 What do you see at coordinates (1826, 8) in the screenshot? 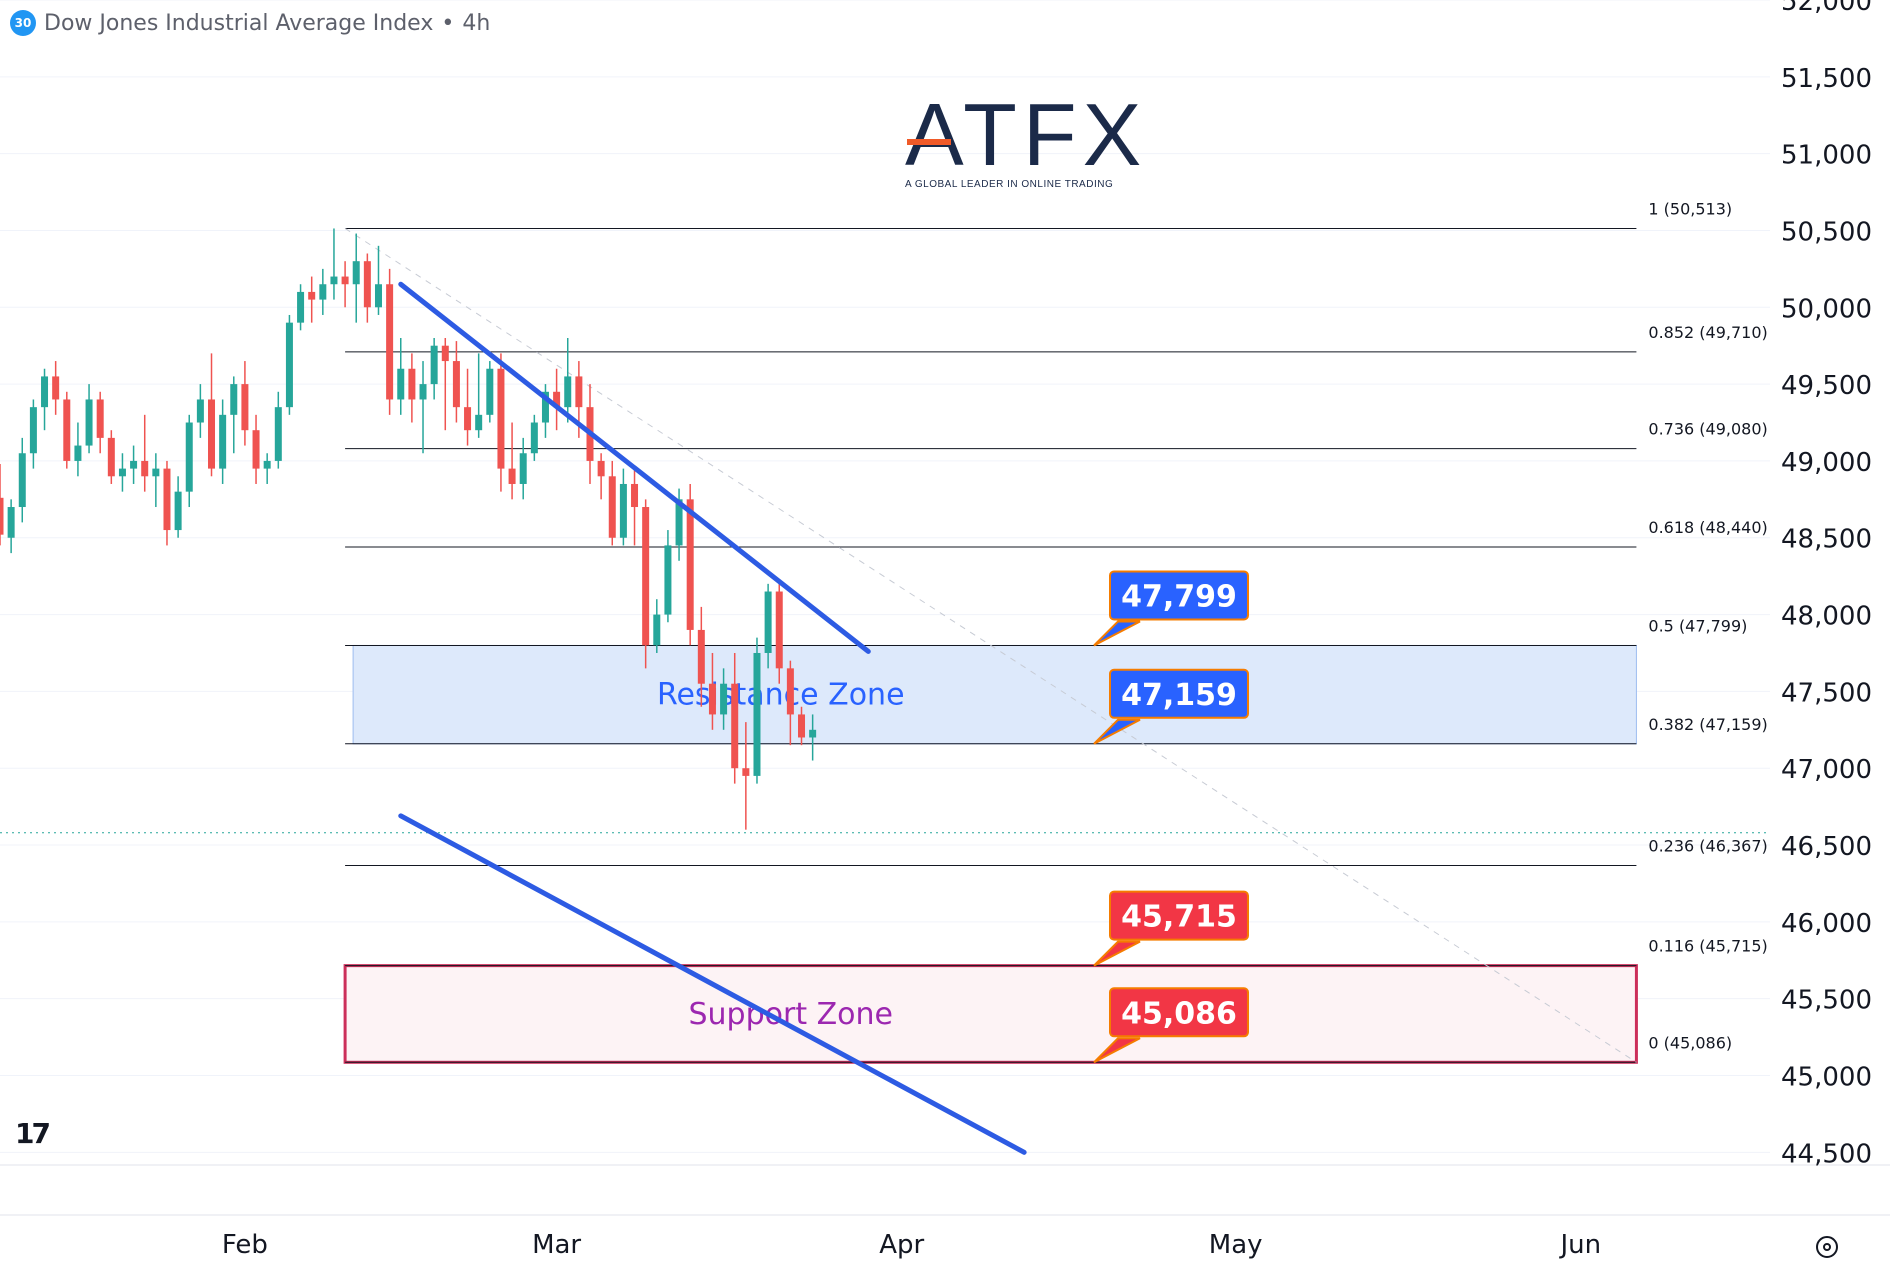
I see `y-tick-label: 52,000` at bounding box center [1826, 8].